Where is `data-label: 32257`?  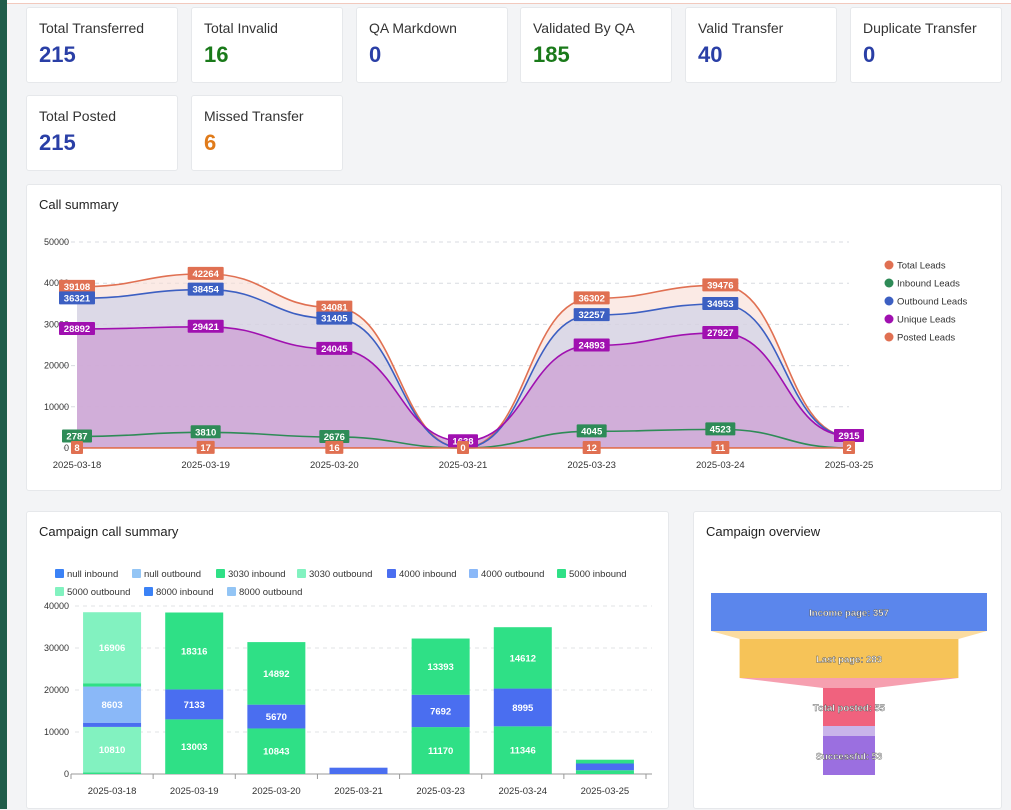
data-label: 32257 is located at coordinates (592, 314).